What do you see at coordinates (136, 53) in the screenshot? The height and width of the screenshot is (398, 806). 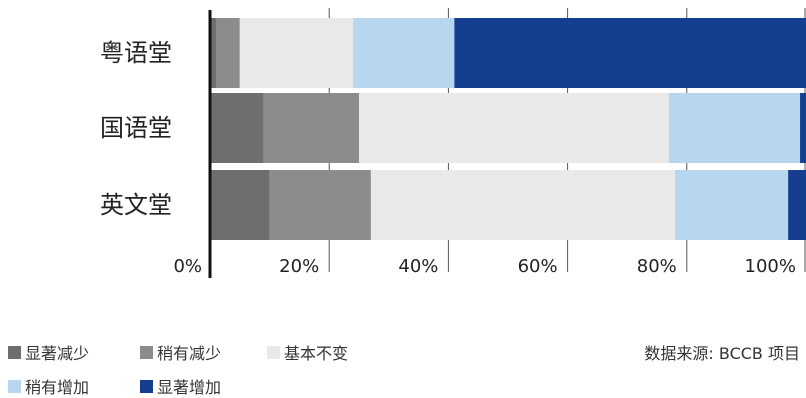 I see `category-label: 粤语堂` at bounding box center [136, 53].